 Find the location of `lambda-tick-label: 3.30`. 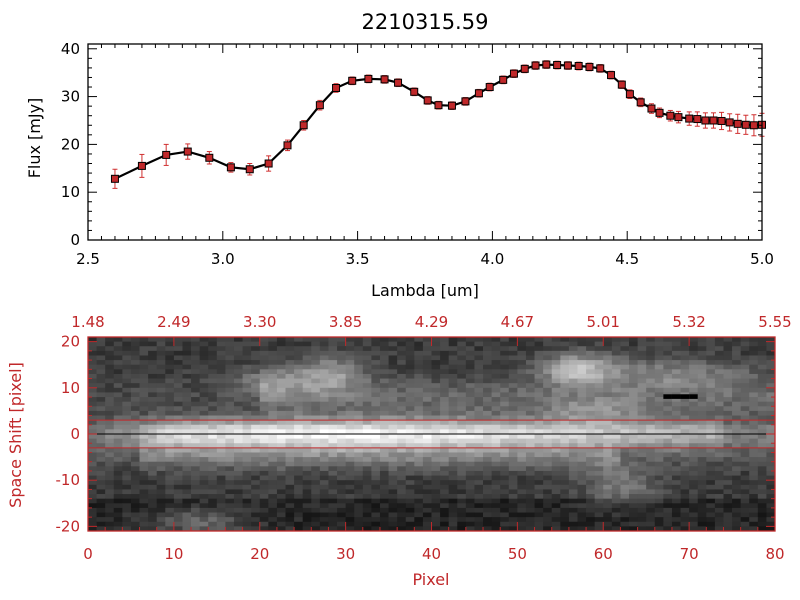

lambda-tick-label: 3.30 is located at coordinates (259, 322).